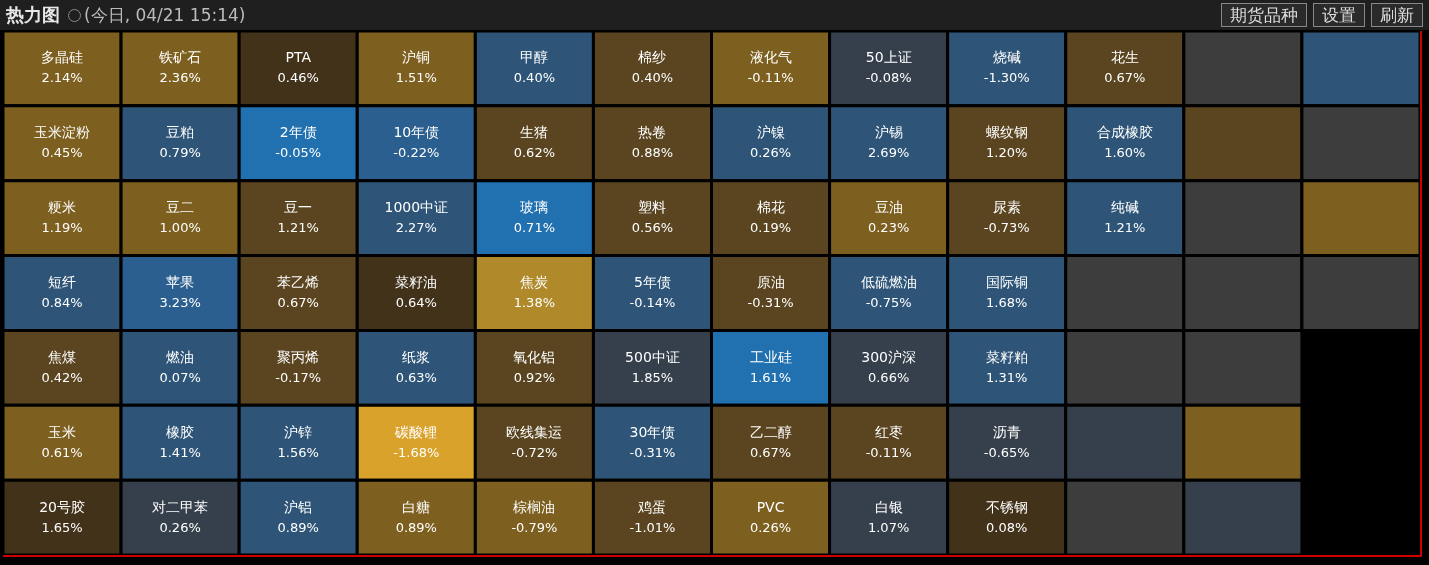 The width and height of the screenshot is (1429, 565). What do you see at coordinates (888, 506) in the screenshot?
I see `category-label: 白银` at bounding box center [888, 506].